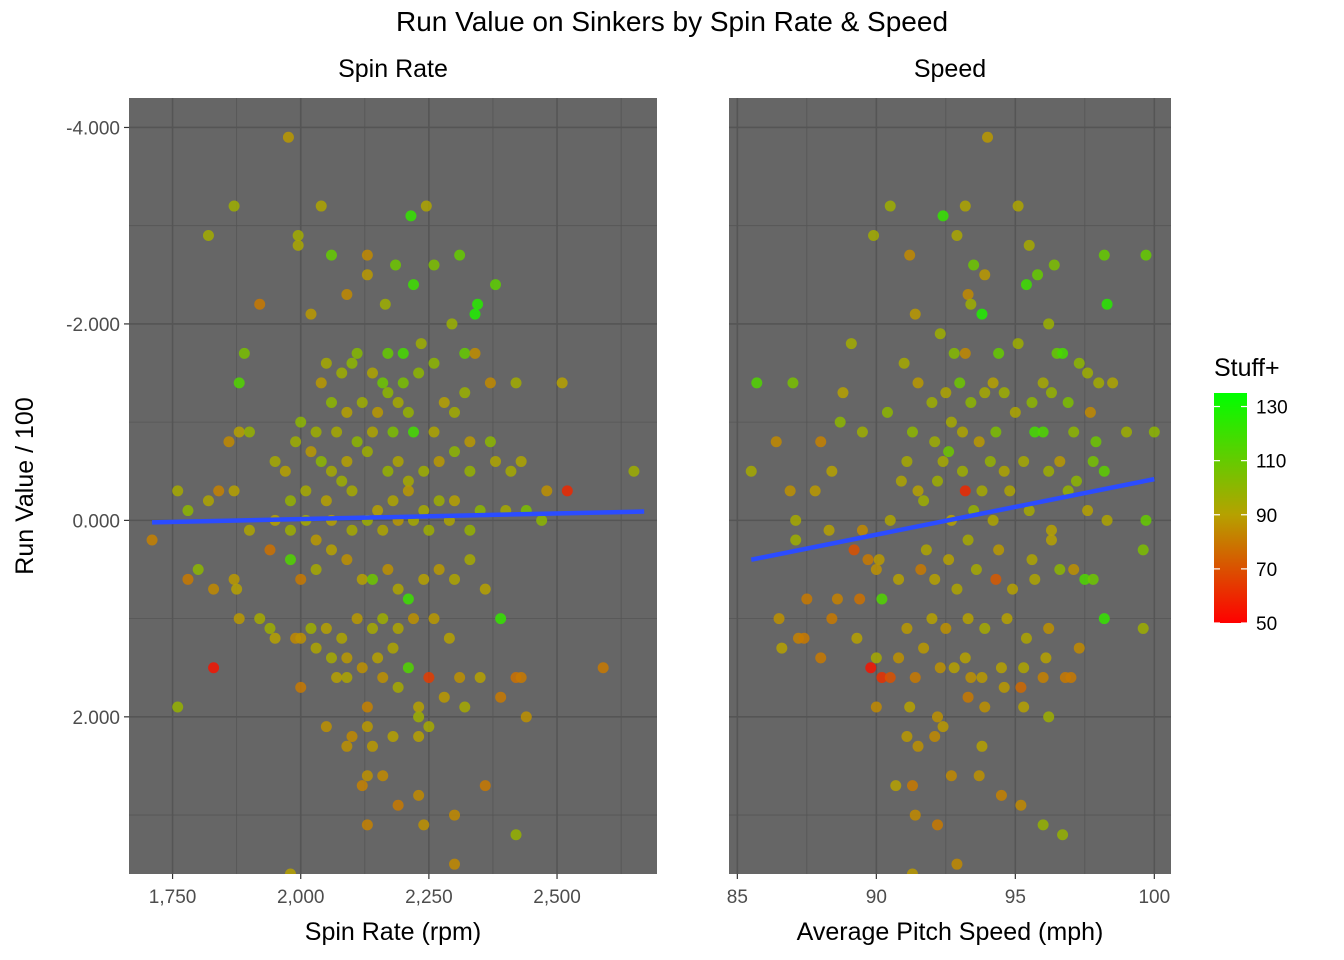 The width and height of the screenshot is (1344, 960). I want to click on y-tick-label: 0.000, so click(96, 521).